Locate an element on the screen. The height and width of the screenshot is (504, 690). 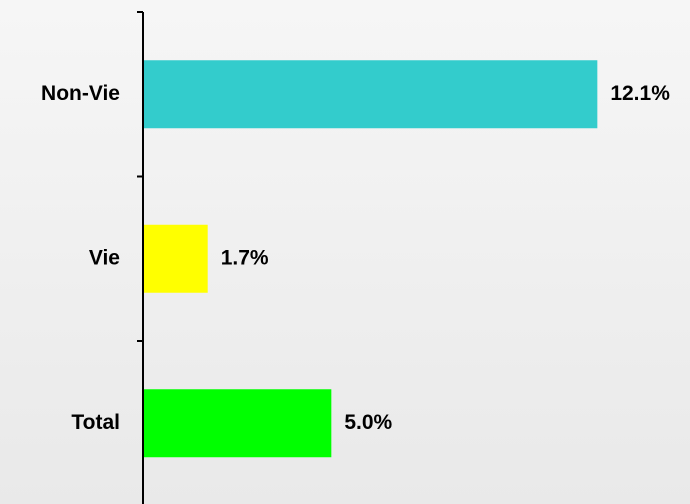
bar-total is located at coordinates (238, 423).